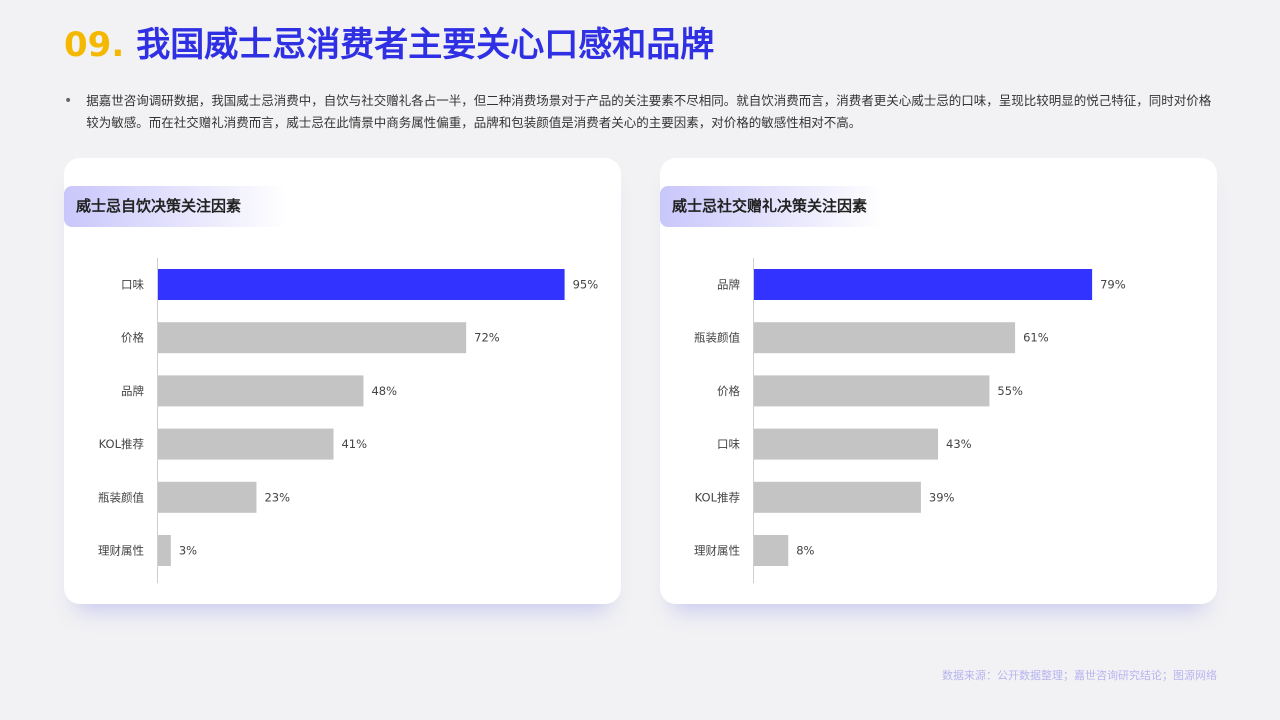 The image size is (1280, 720). What do you see at coordinates (1079, 675) in the screenshot?
I see `data-source-note: 数据来源：公开数据整理；嘉世咨询研究结论；图源网络` at bounding box center [1079, 675].